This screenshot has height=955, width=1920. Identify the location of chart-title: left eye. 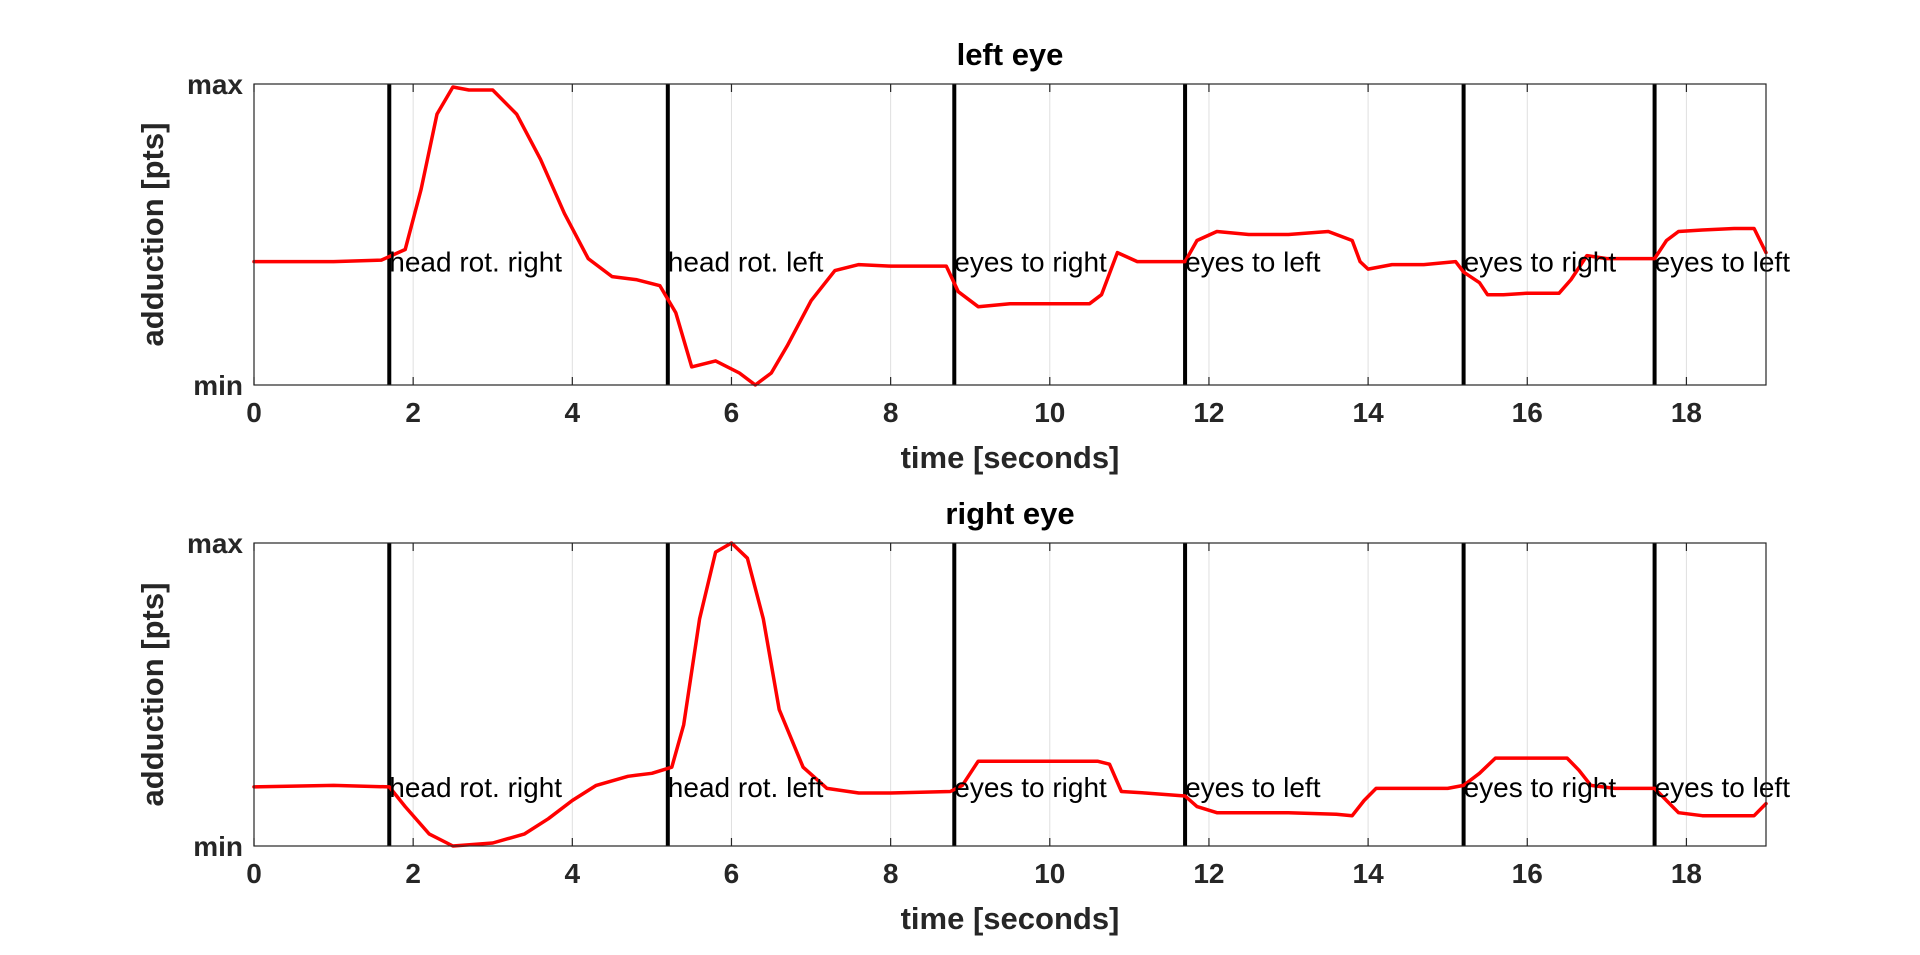
(1010, 54).